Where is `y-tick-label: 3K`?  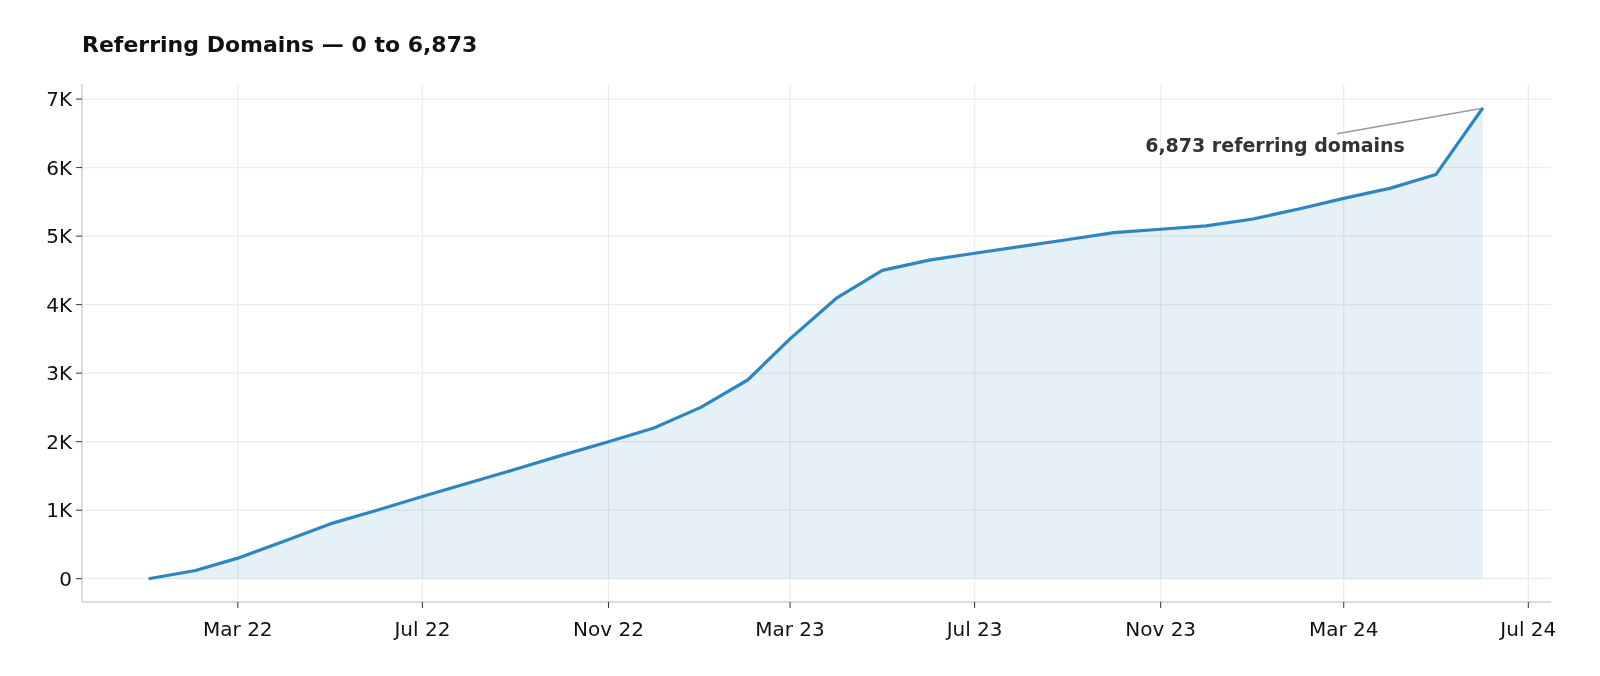 y-tick-label: 3K is located at coordinates (59, 373).